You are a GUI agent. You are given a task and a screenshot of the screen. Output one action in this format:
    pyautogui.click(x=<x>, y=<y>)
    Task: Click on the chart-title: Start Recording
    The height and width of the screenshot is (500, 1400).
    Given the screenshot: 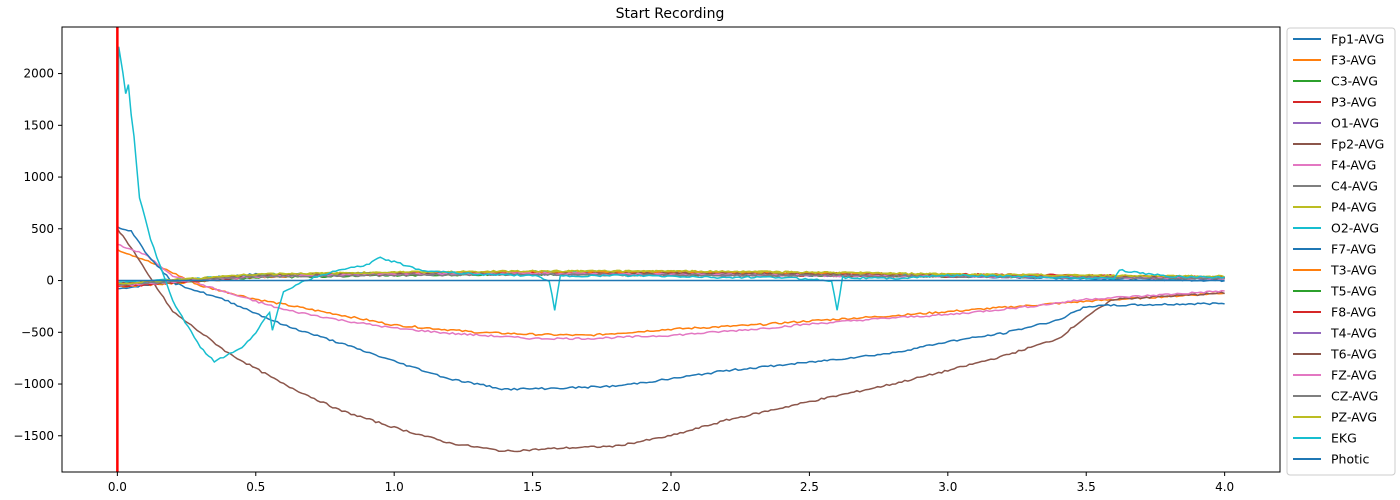 What is the action you would take?
    pyautogui.click(x=670, y=14)
    